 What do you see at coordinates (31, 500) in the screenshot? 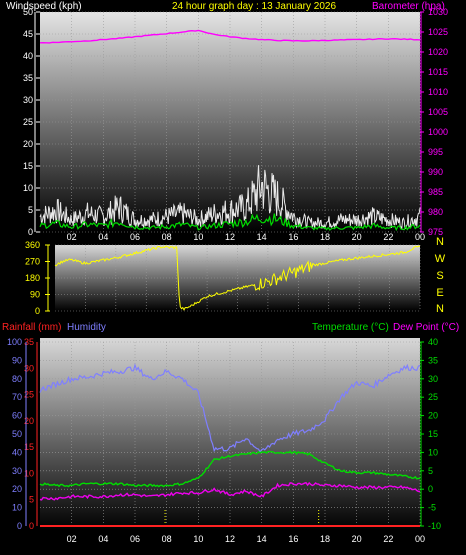
I see `rainfall-tick-label: 5` at bounding box center [31, 500].